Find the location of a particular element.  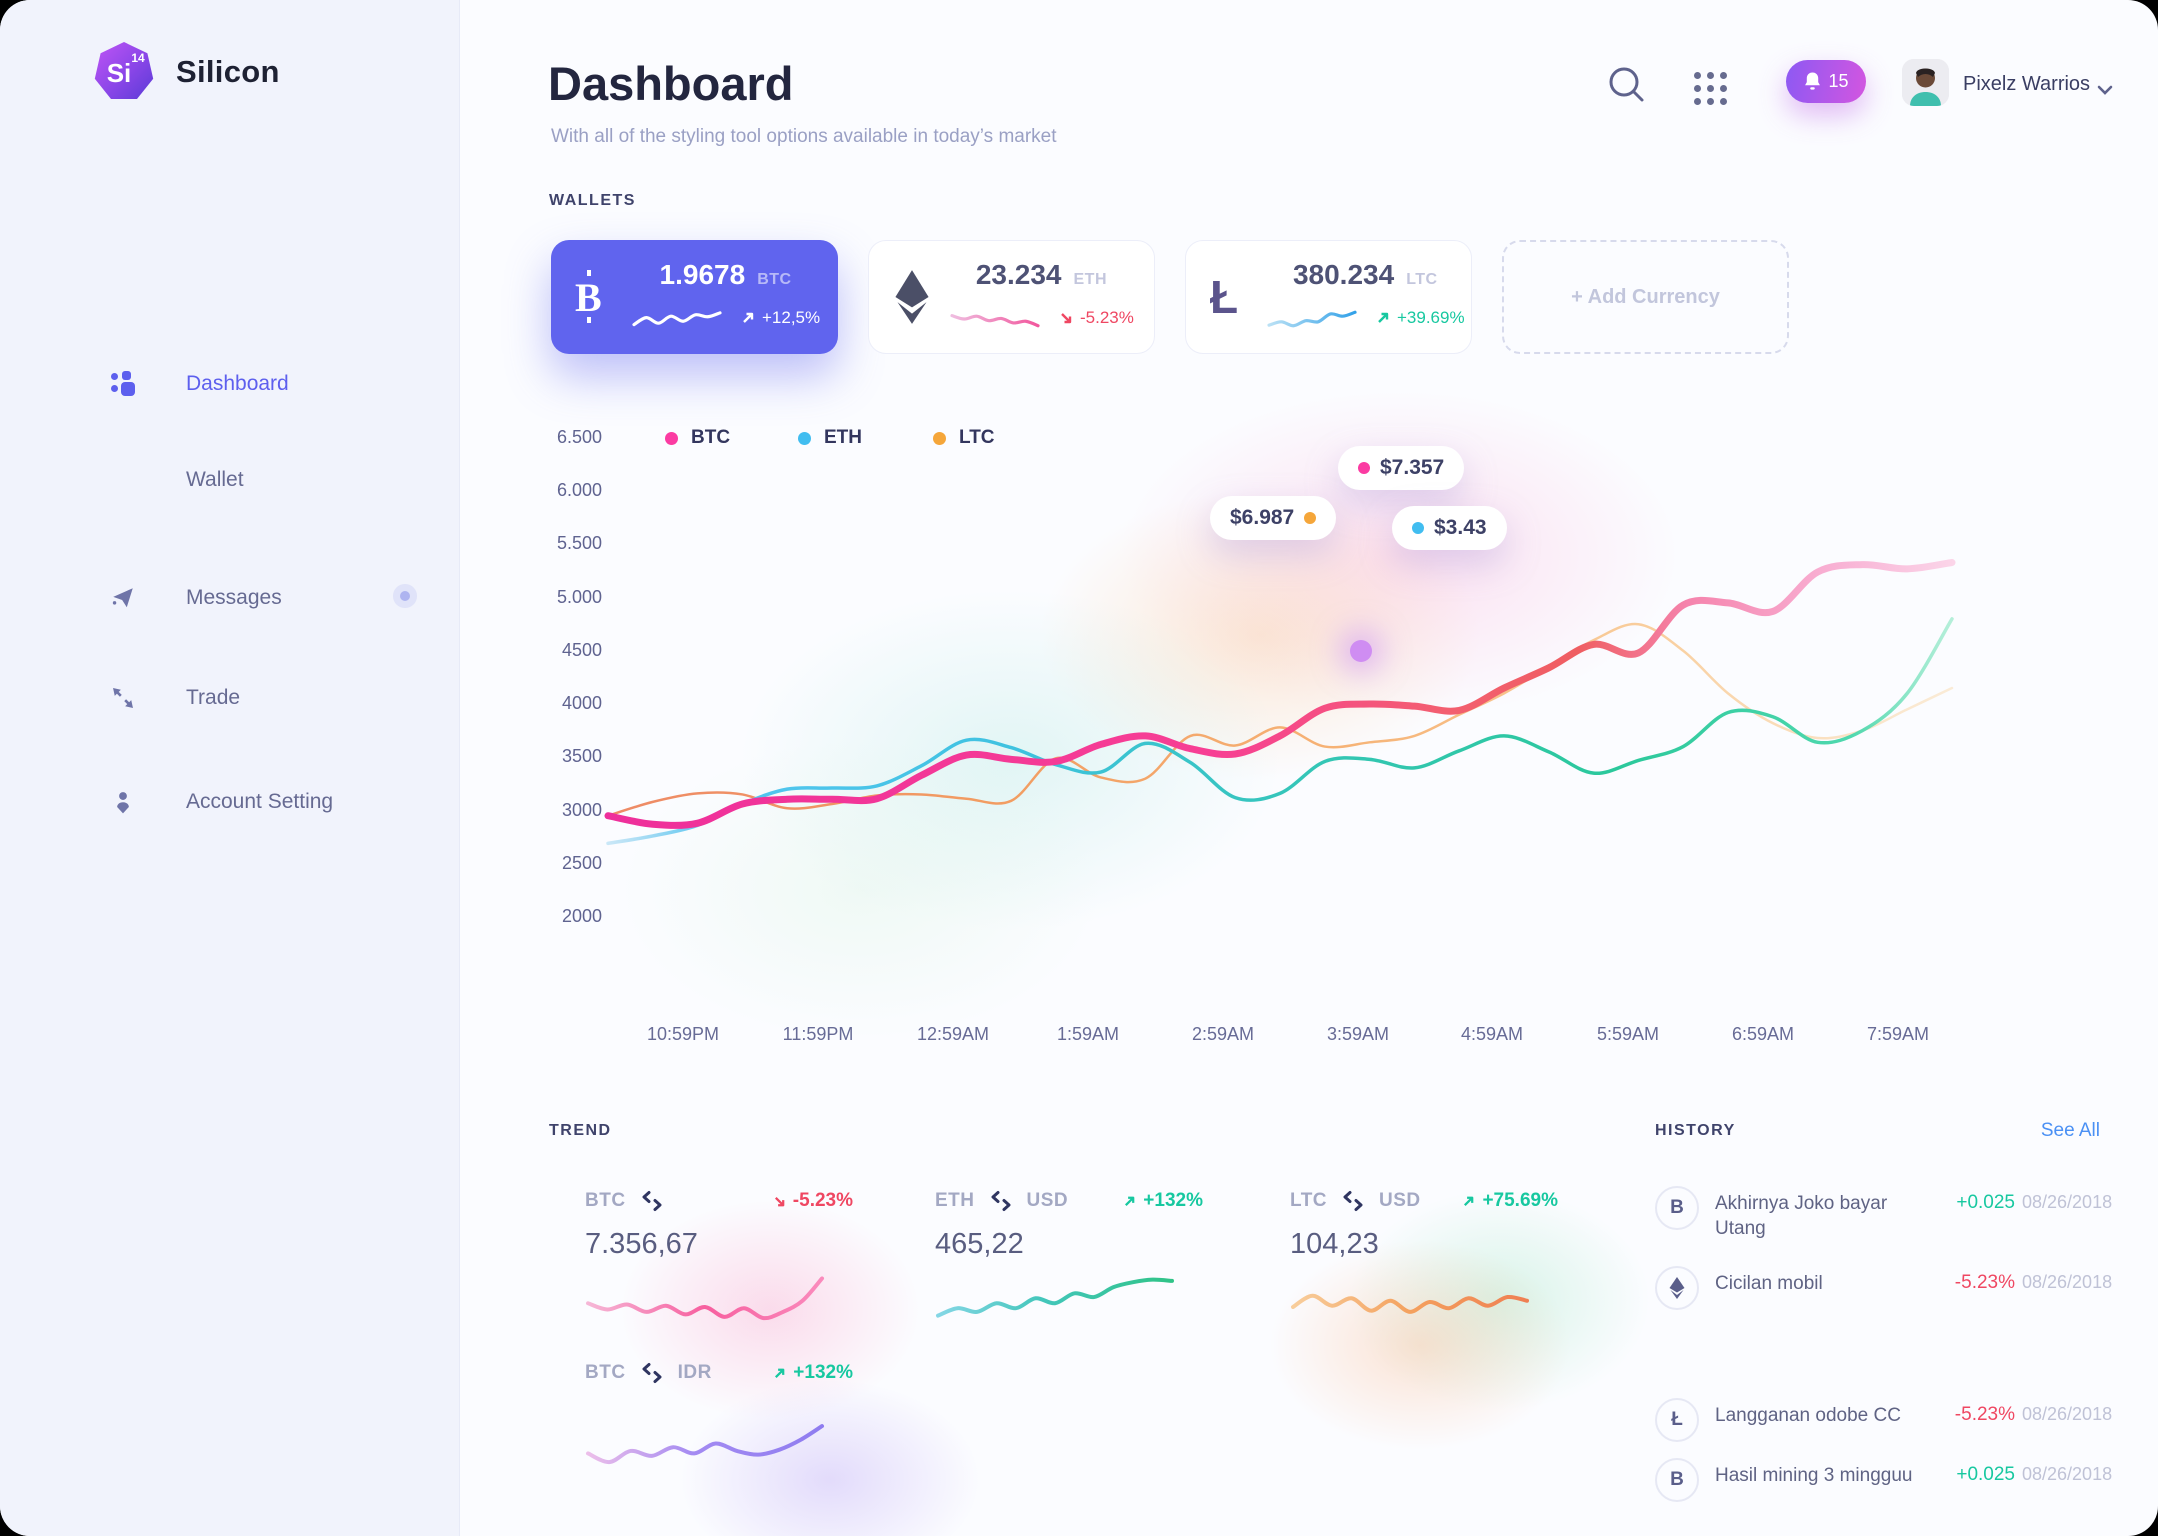

wallet-symbol: LTC is located at coordinates (1422, 279).